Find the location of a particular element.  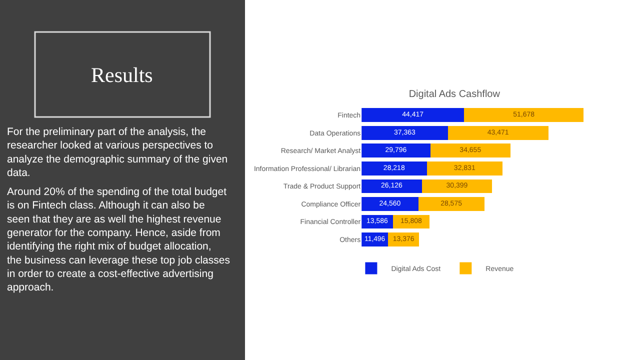

text: Results is located at coordinates (122, 75).